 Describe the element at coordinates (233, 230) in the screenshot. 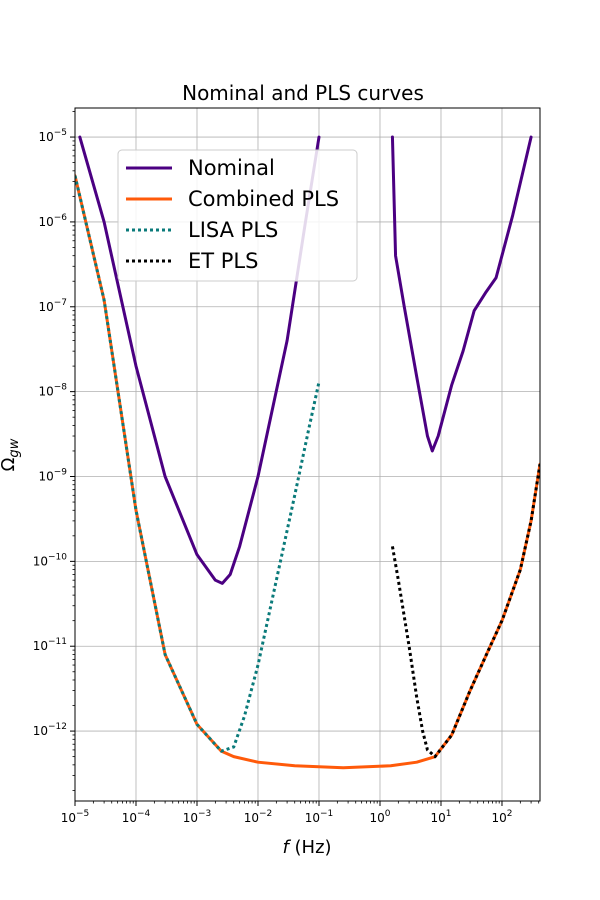

I see `legend-label: LISA PLS` at that location.